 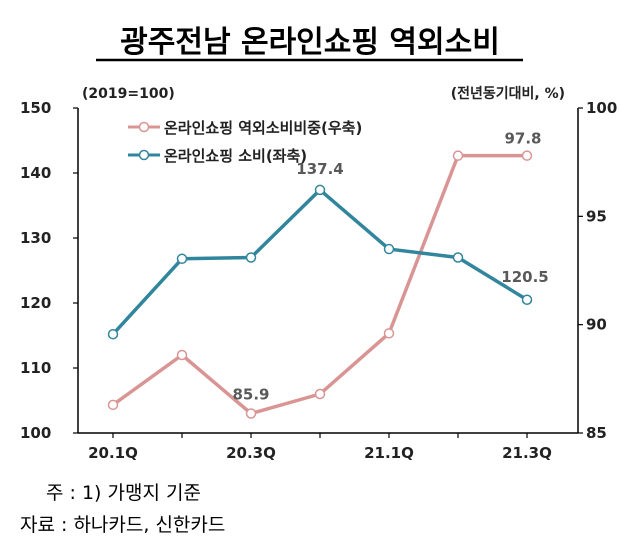 I want to click on footnote: 주 : 1) 가맹지 기준, so click(x=123, y=493).